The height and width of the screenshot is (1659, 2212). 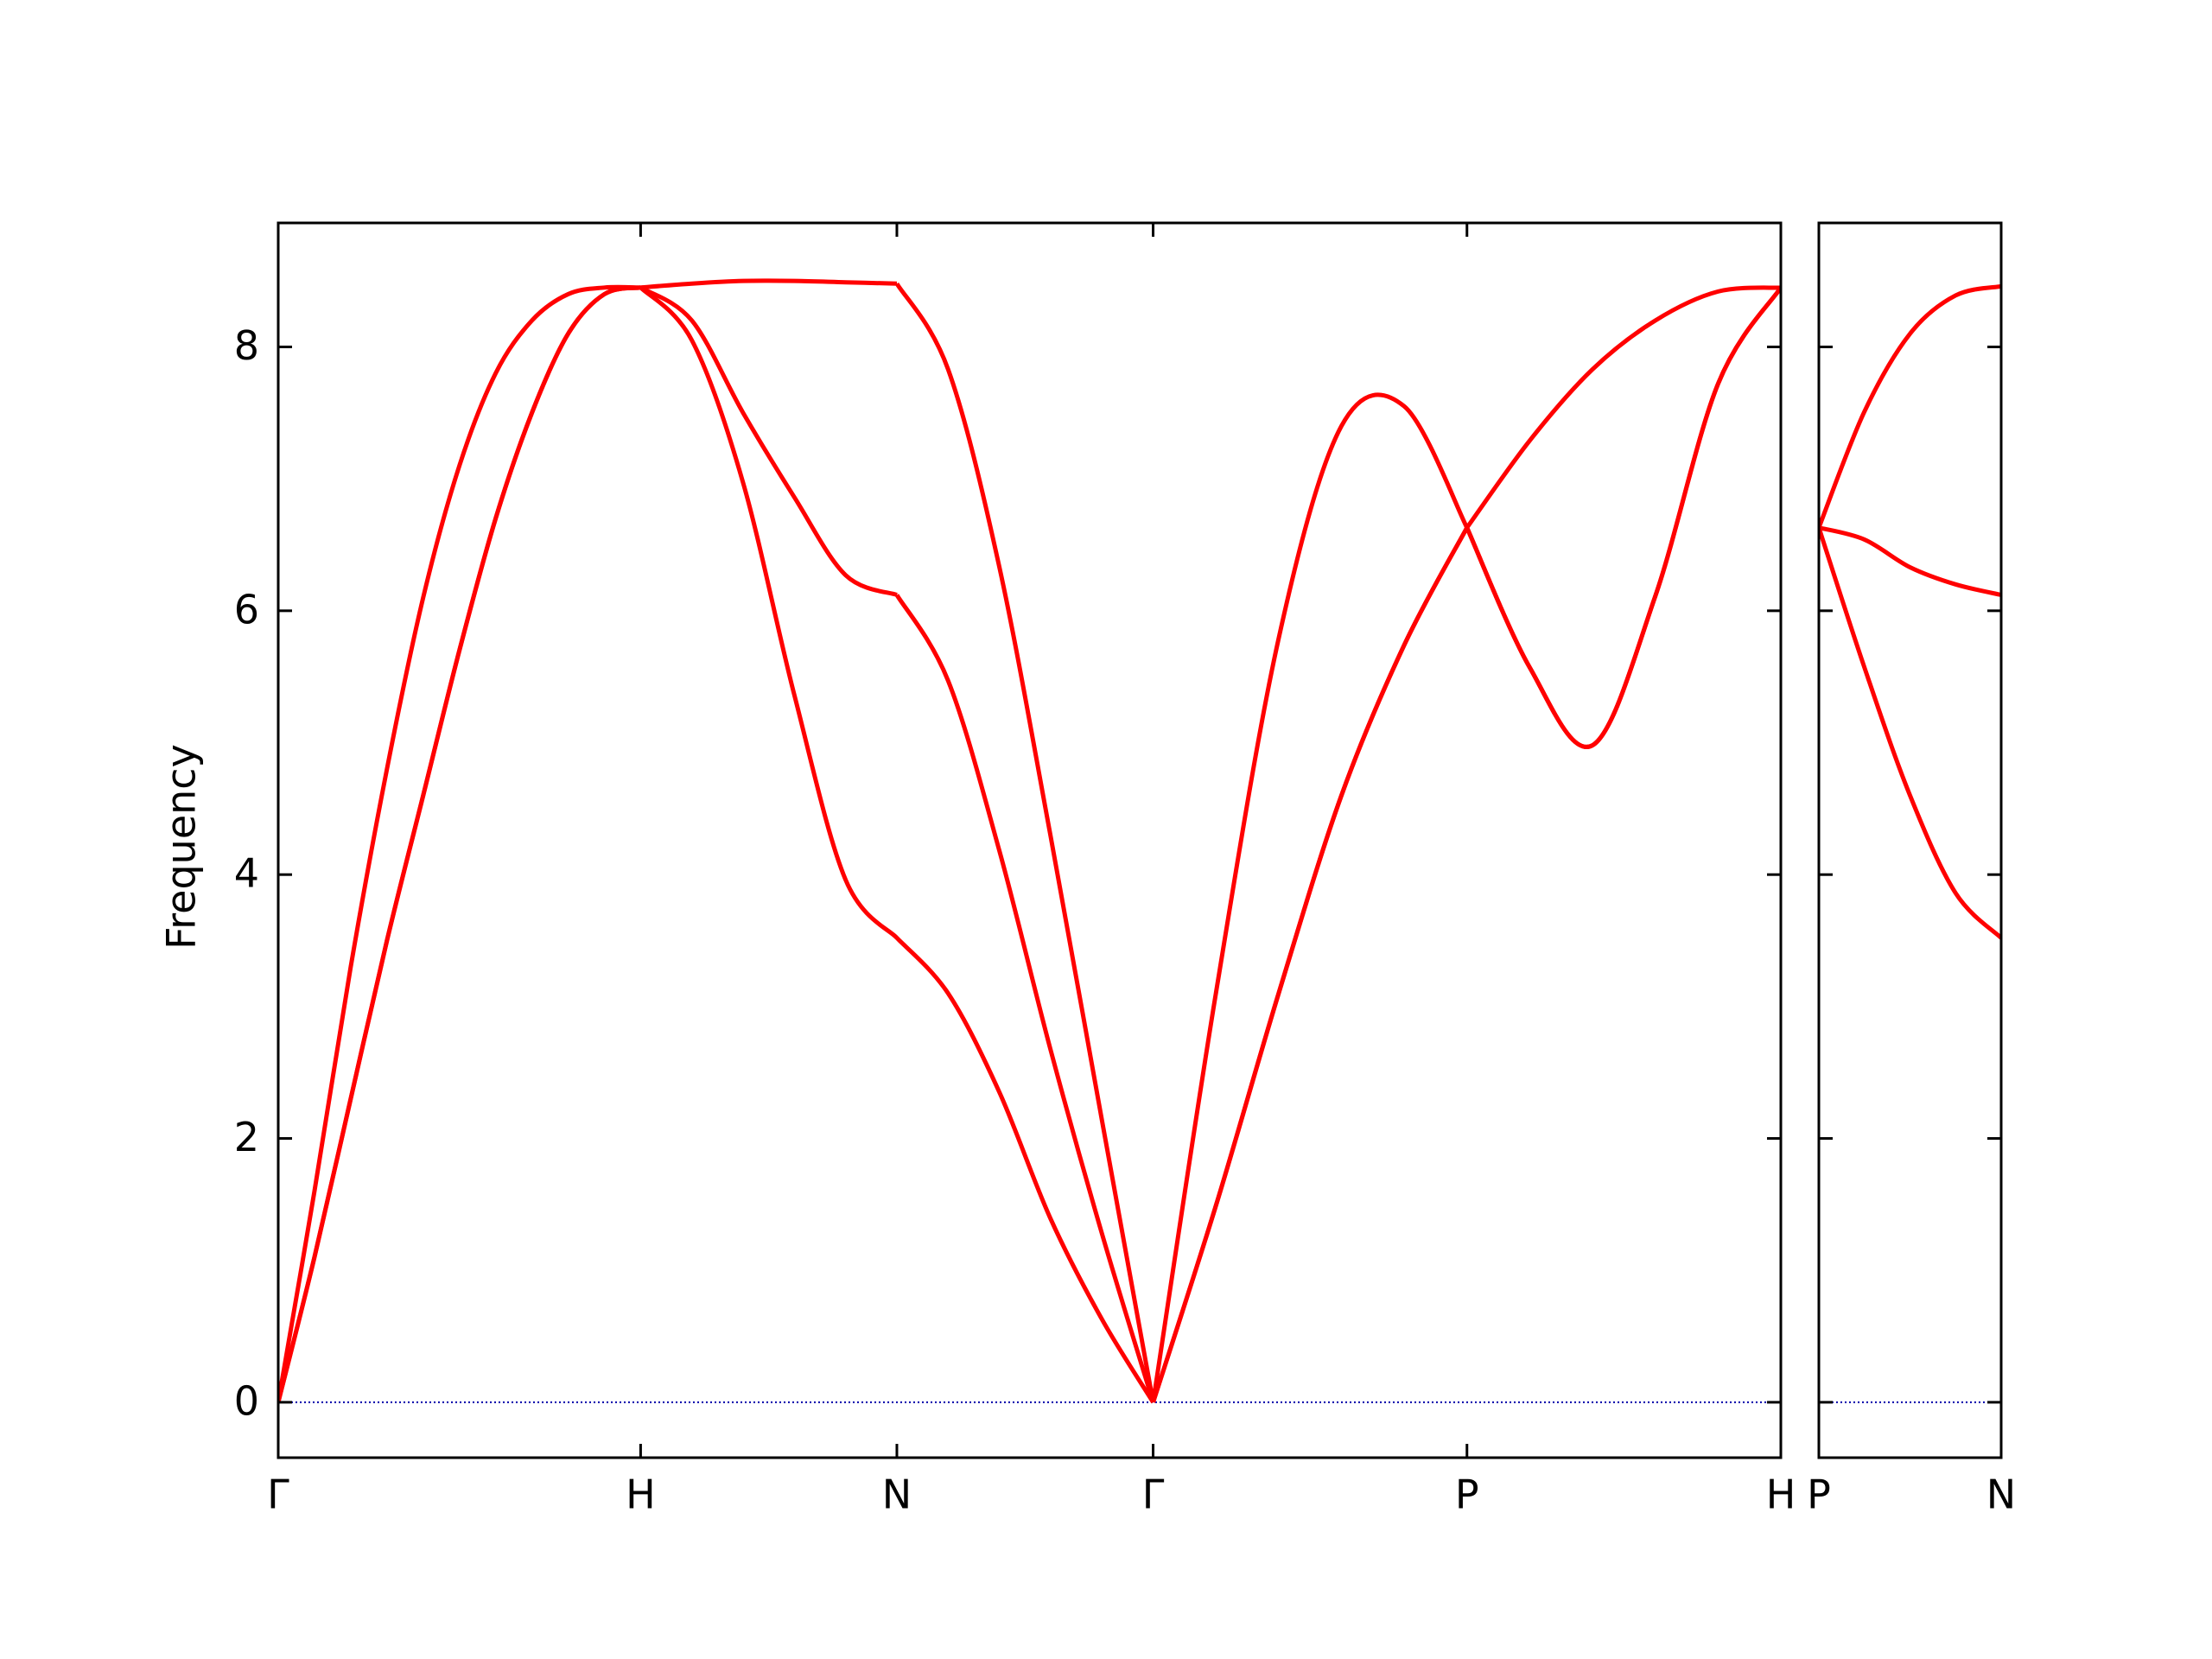 I want to click on y-tick-label: 0, so click(x=246, y=1400).